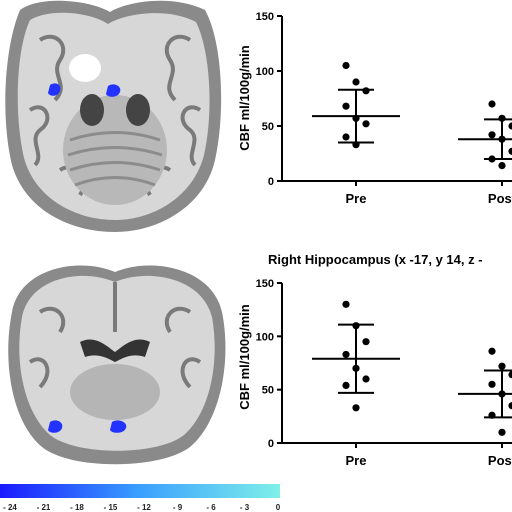 This screenshot has height=512, width=512. I want to click on colorbar-tick-label: - 18, so click(77, 507).